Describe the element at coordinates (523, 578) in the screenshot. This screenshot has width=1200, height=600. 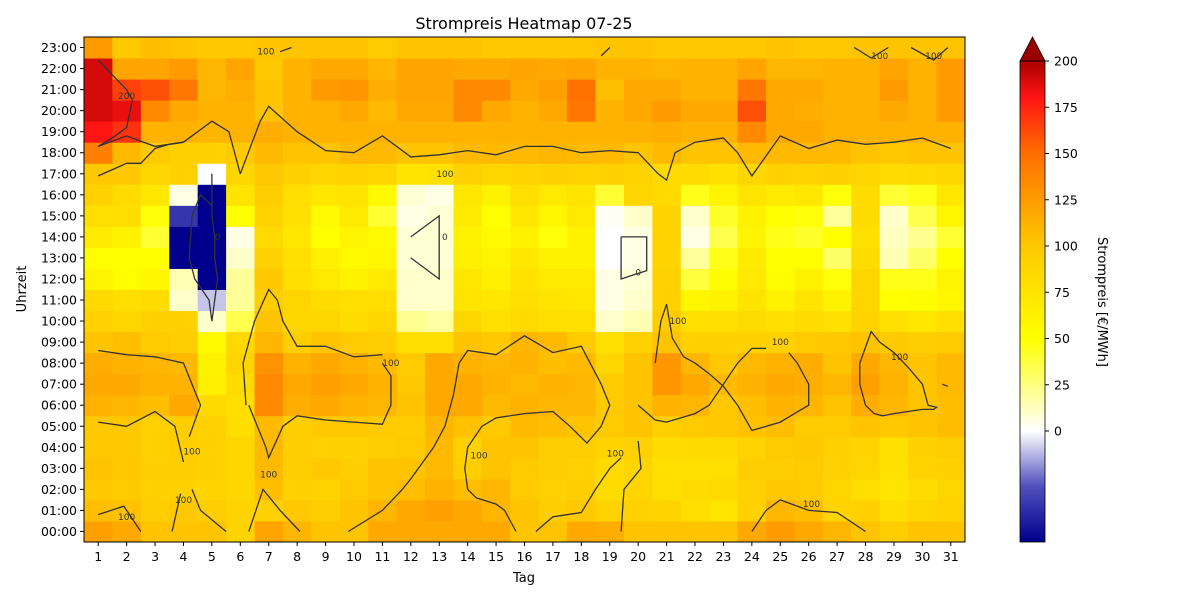
I see `x-axis-label: Tag` at that location.